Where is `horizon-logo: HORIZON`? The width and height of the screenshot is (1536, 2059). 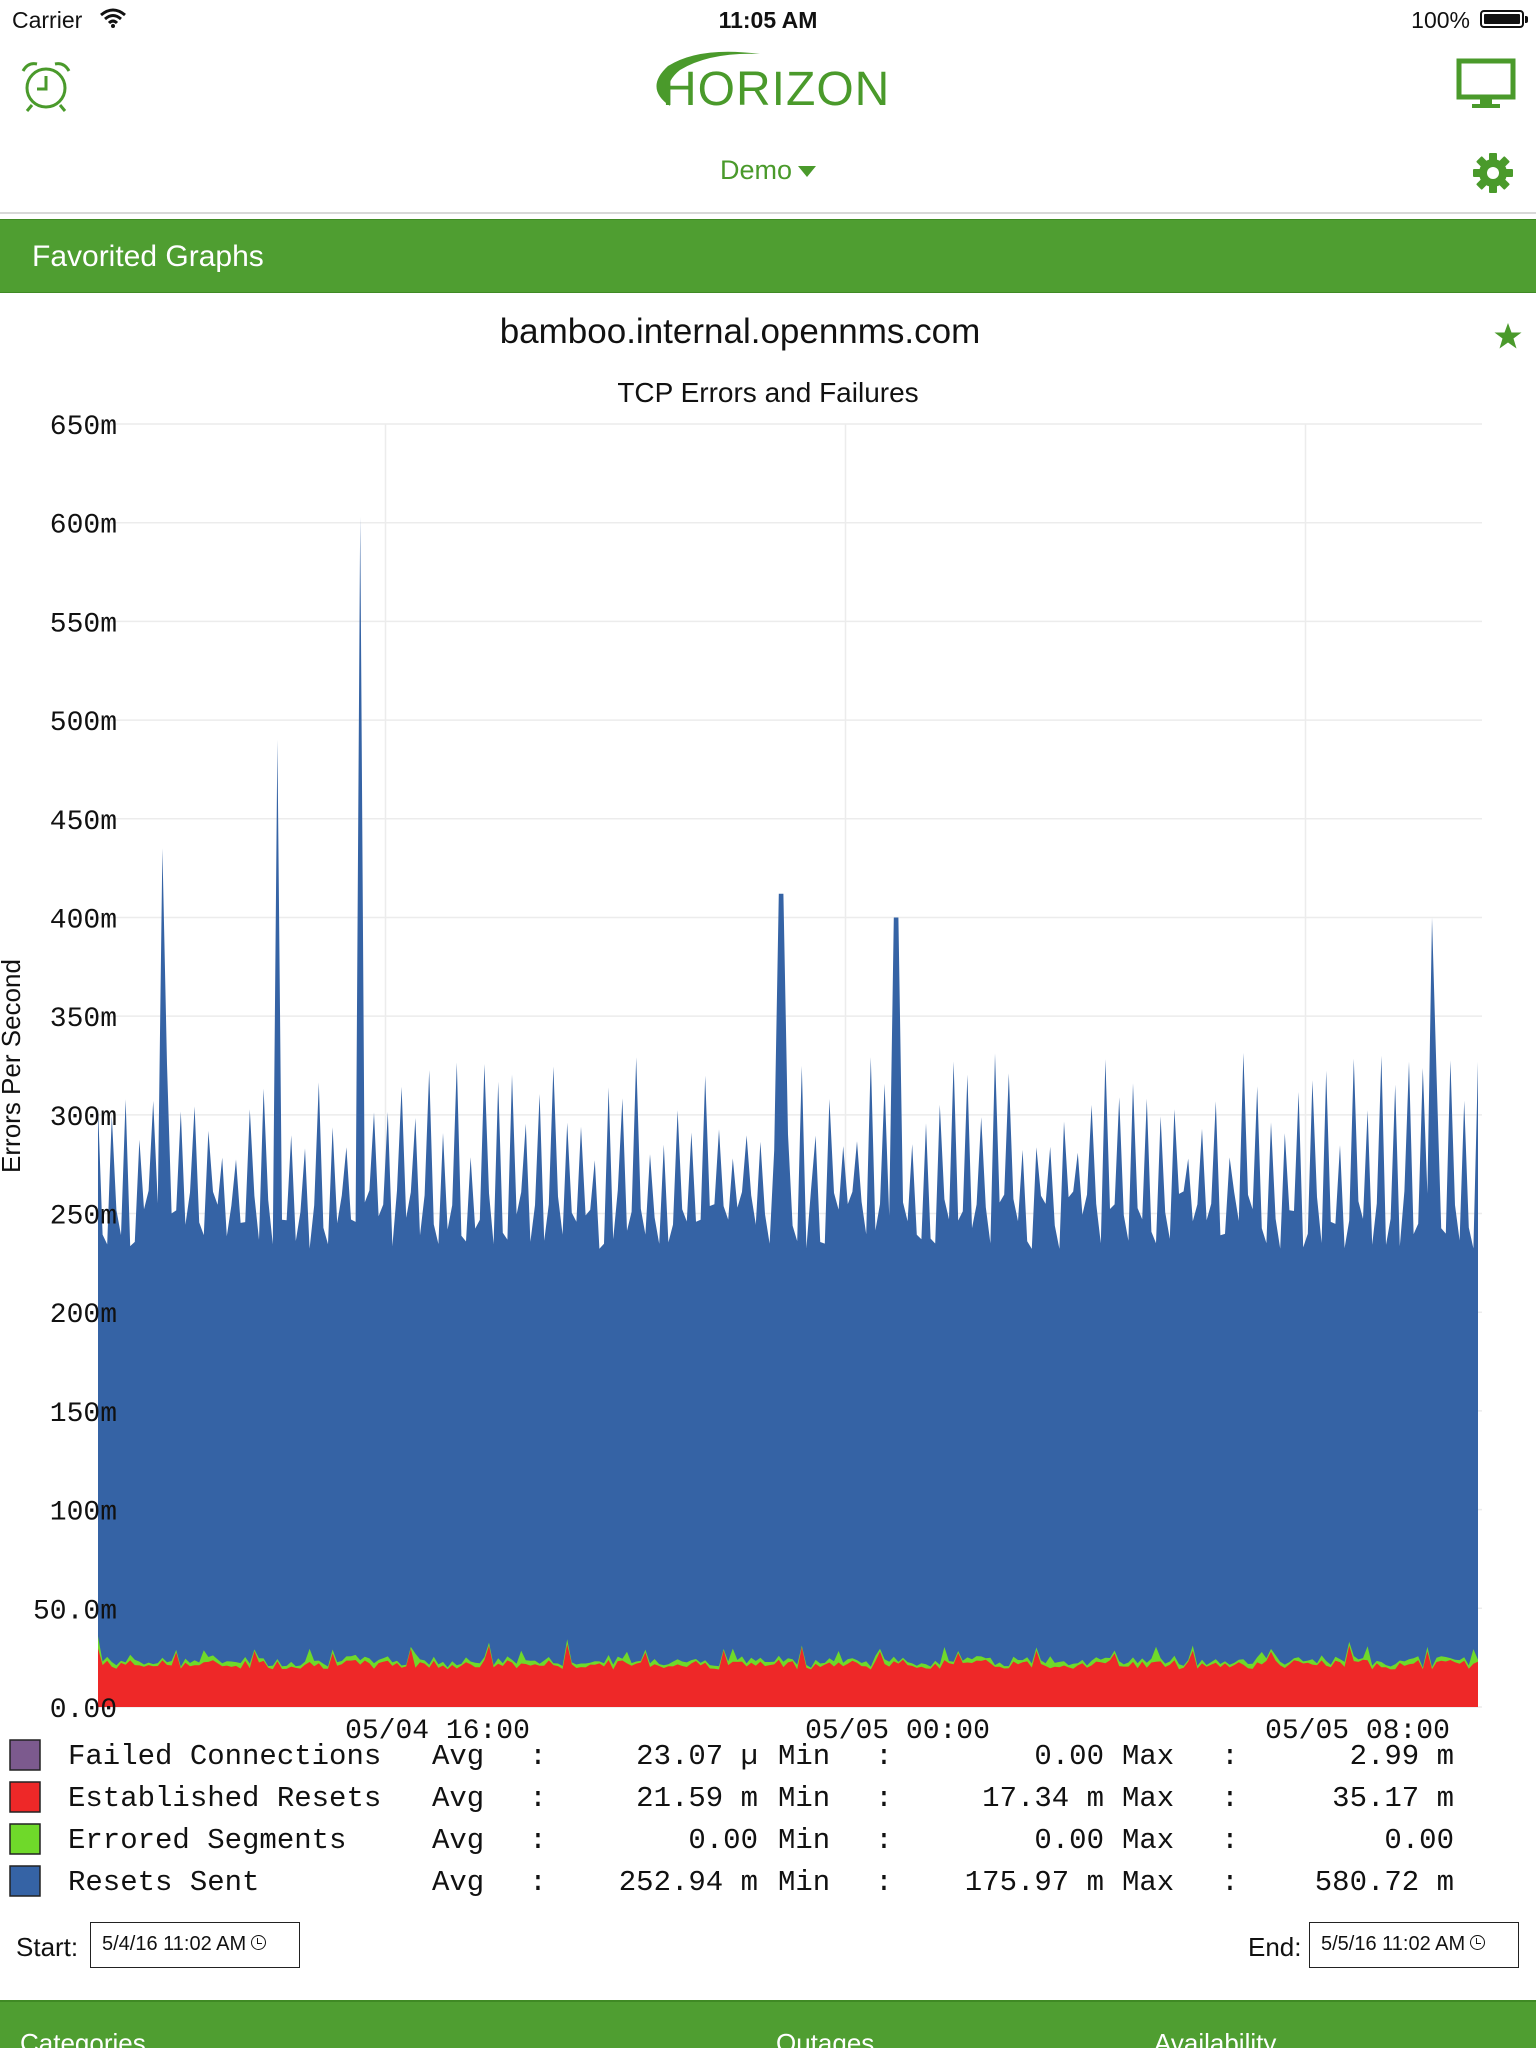 horizon-logo: HORIZON is located at coordinates (770, 83).